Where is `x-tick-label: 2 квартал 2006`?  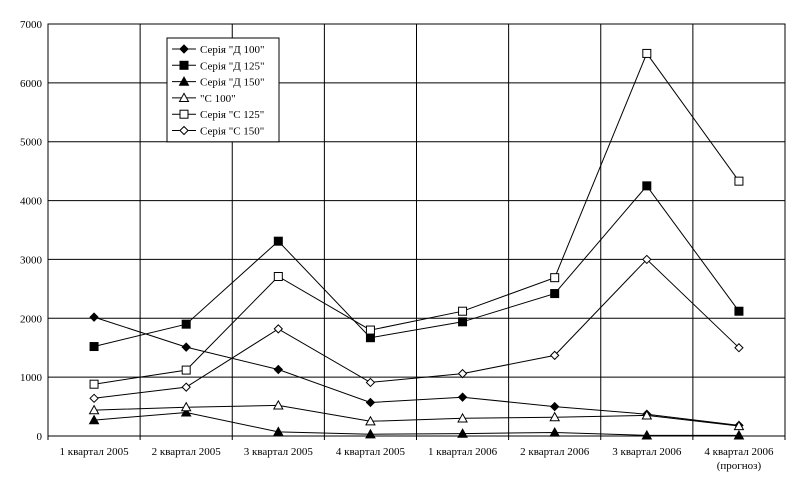 x-tick-label: 2 квартал 2006 is located at coordinates (555, 452).